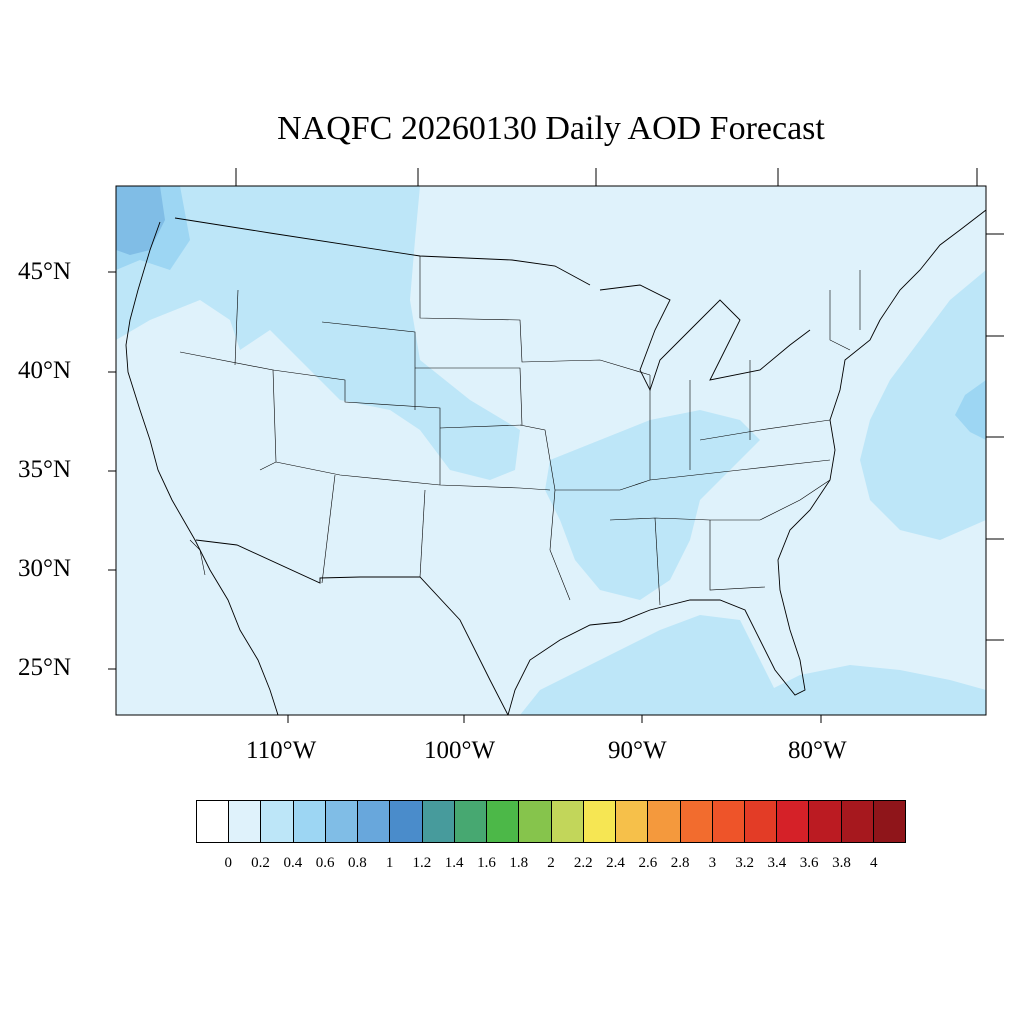  What do you see at coordinates (873, 863) in the screenshot?
I see `colorbar-tick-label: 4` at bounding box center [873, 863].